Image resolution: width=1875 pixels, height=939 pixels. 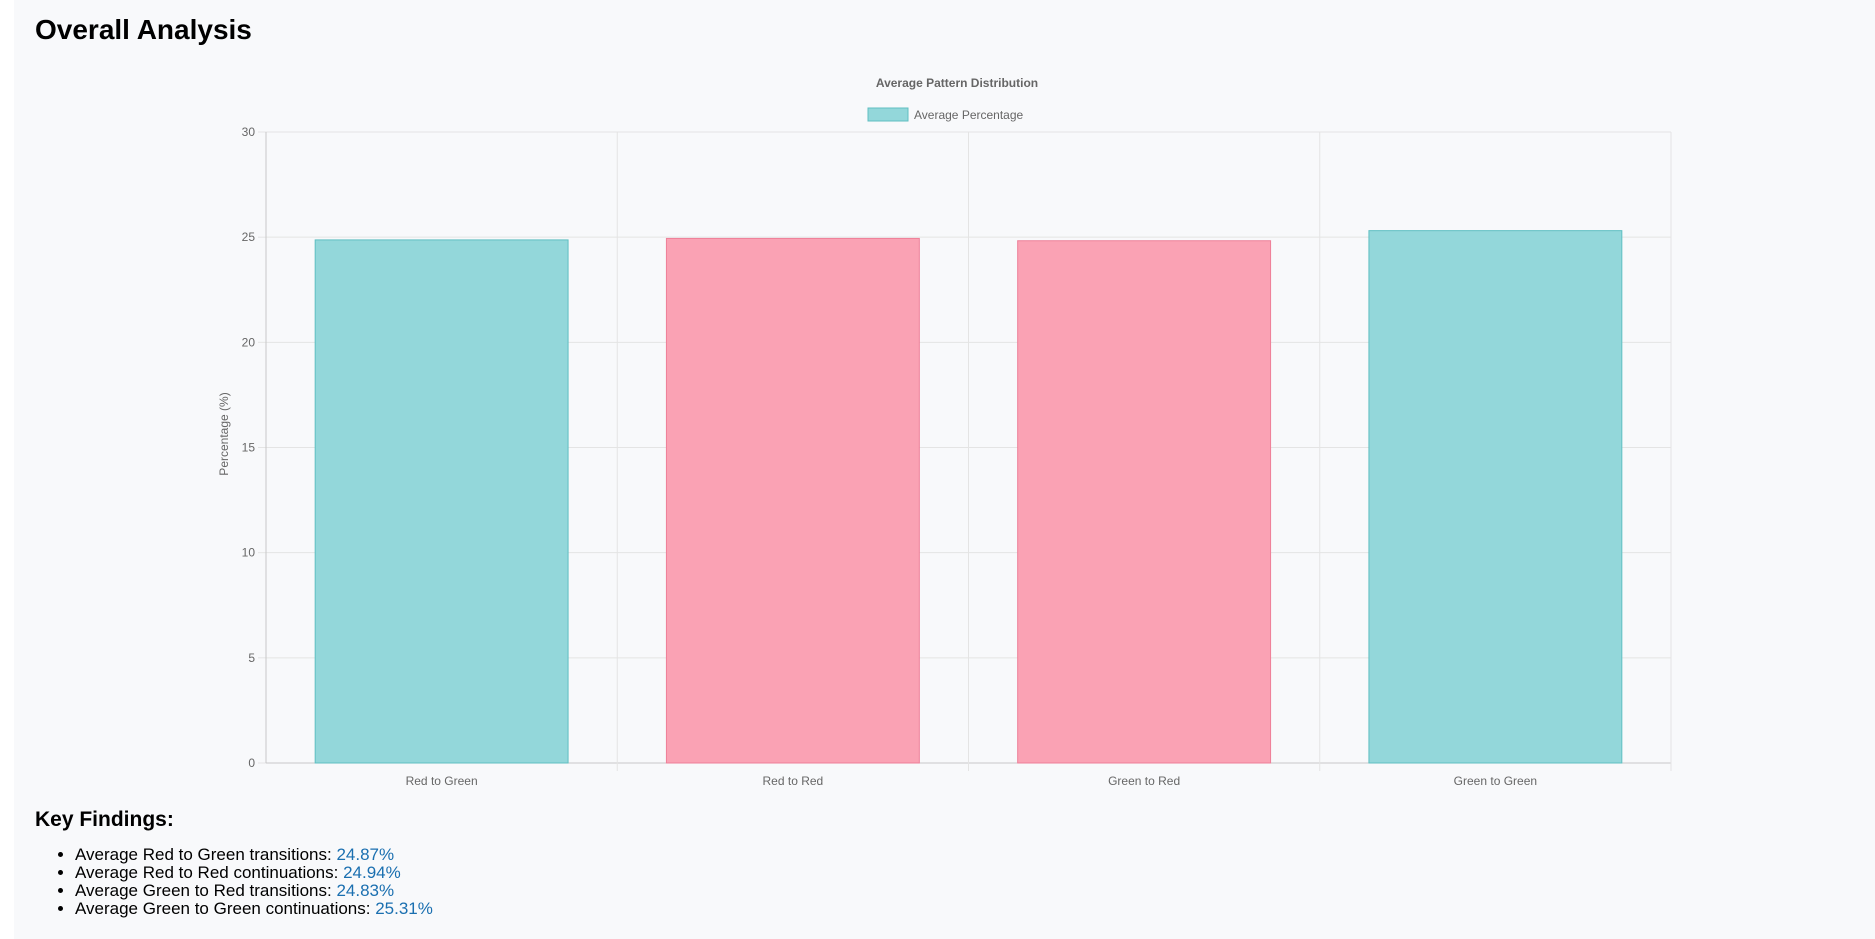 I want to click on legend-swatch, so click(x=888, y=114).